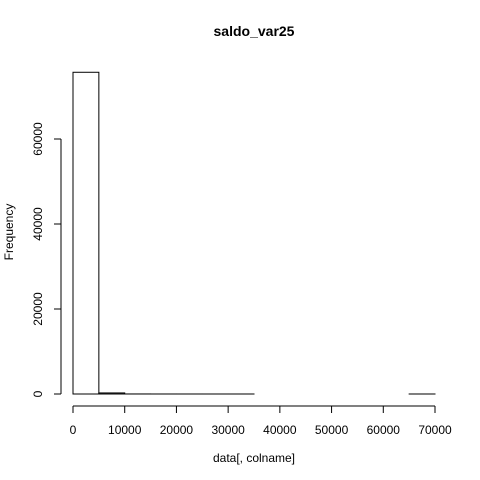  Describe the element at coordinates (9, 232) in the screenshot. I see `y-axis-label: Frequency` at that location.